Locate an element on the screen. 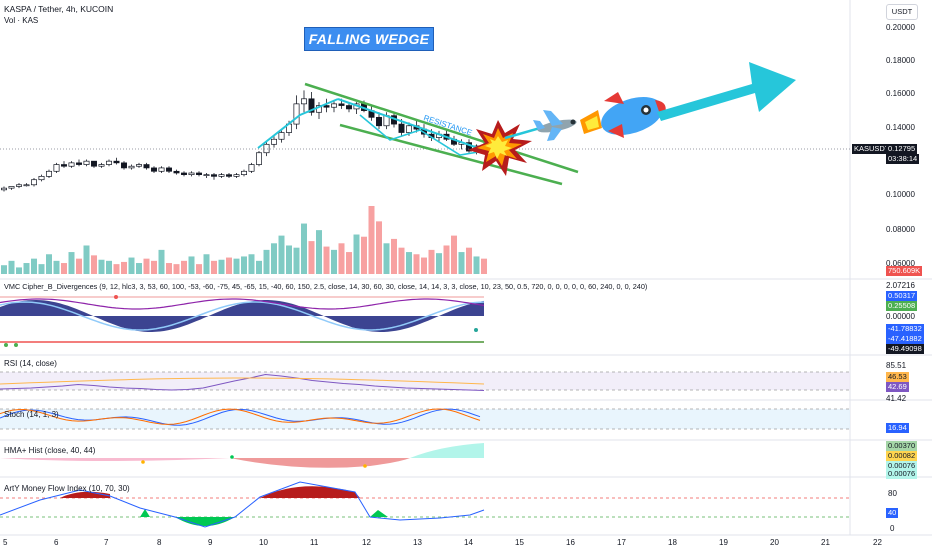 Image resolution: width=932 pixels, height=555 pixels. time-tick: 13 is located at coordinates (417, 542).